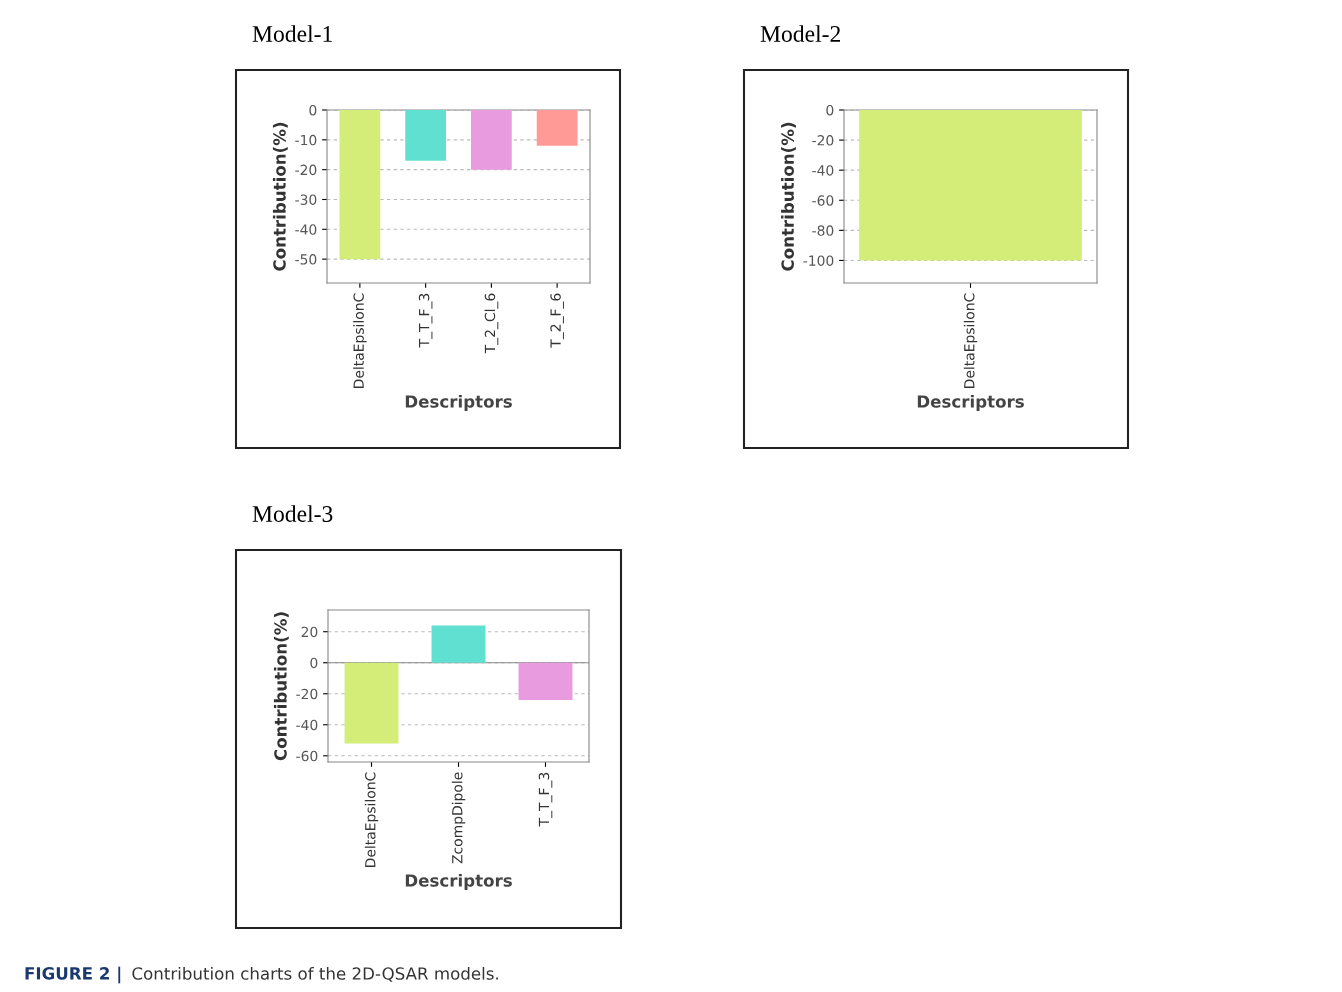 The height and width of the screenshot is (992, 1342). What do you see at coordinates (800, 33) in the screenshot?
I see `chart-title: Model-2` at bounding box center [800, 33].